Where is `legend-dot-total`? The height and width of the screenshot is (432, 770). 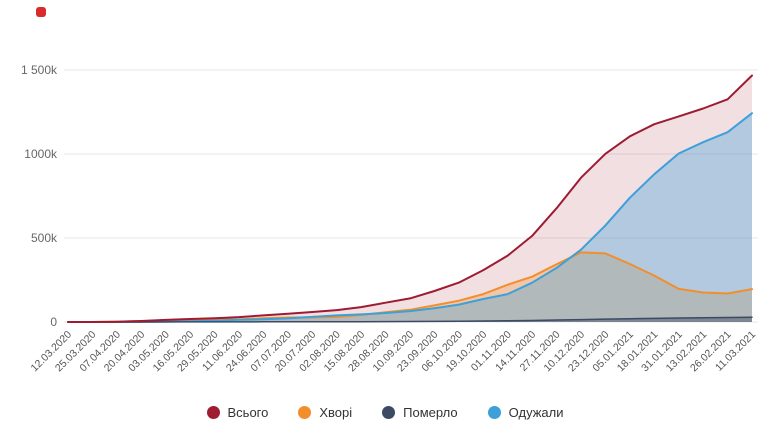
legend-dot-total is located at coordinates (213, 412).